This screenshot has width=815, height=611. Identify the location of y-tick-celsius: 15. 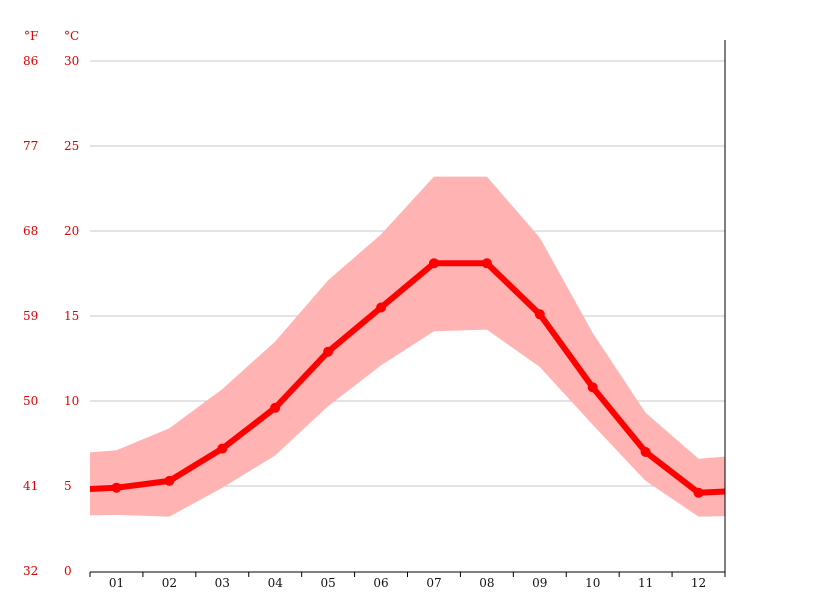
(71, 316).